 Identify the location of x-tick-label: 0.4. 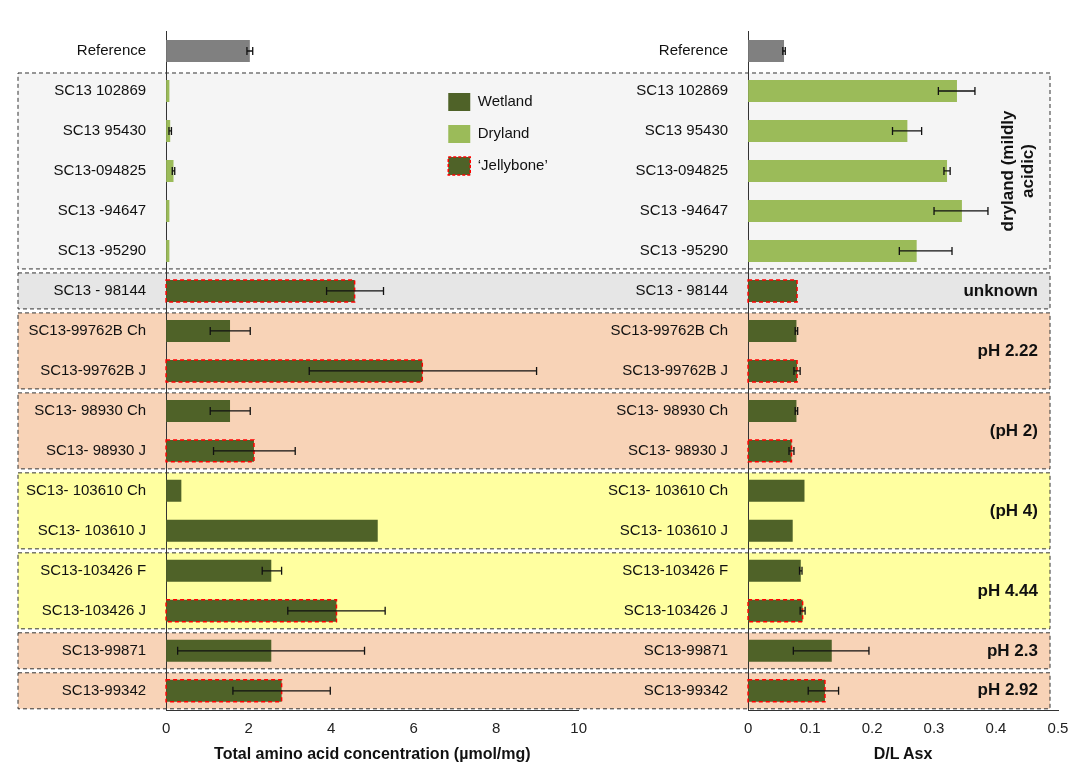
(996, 727).